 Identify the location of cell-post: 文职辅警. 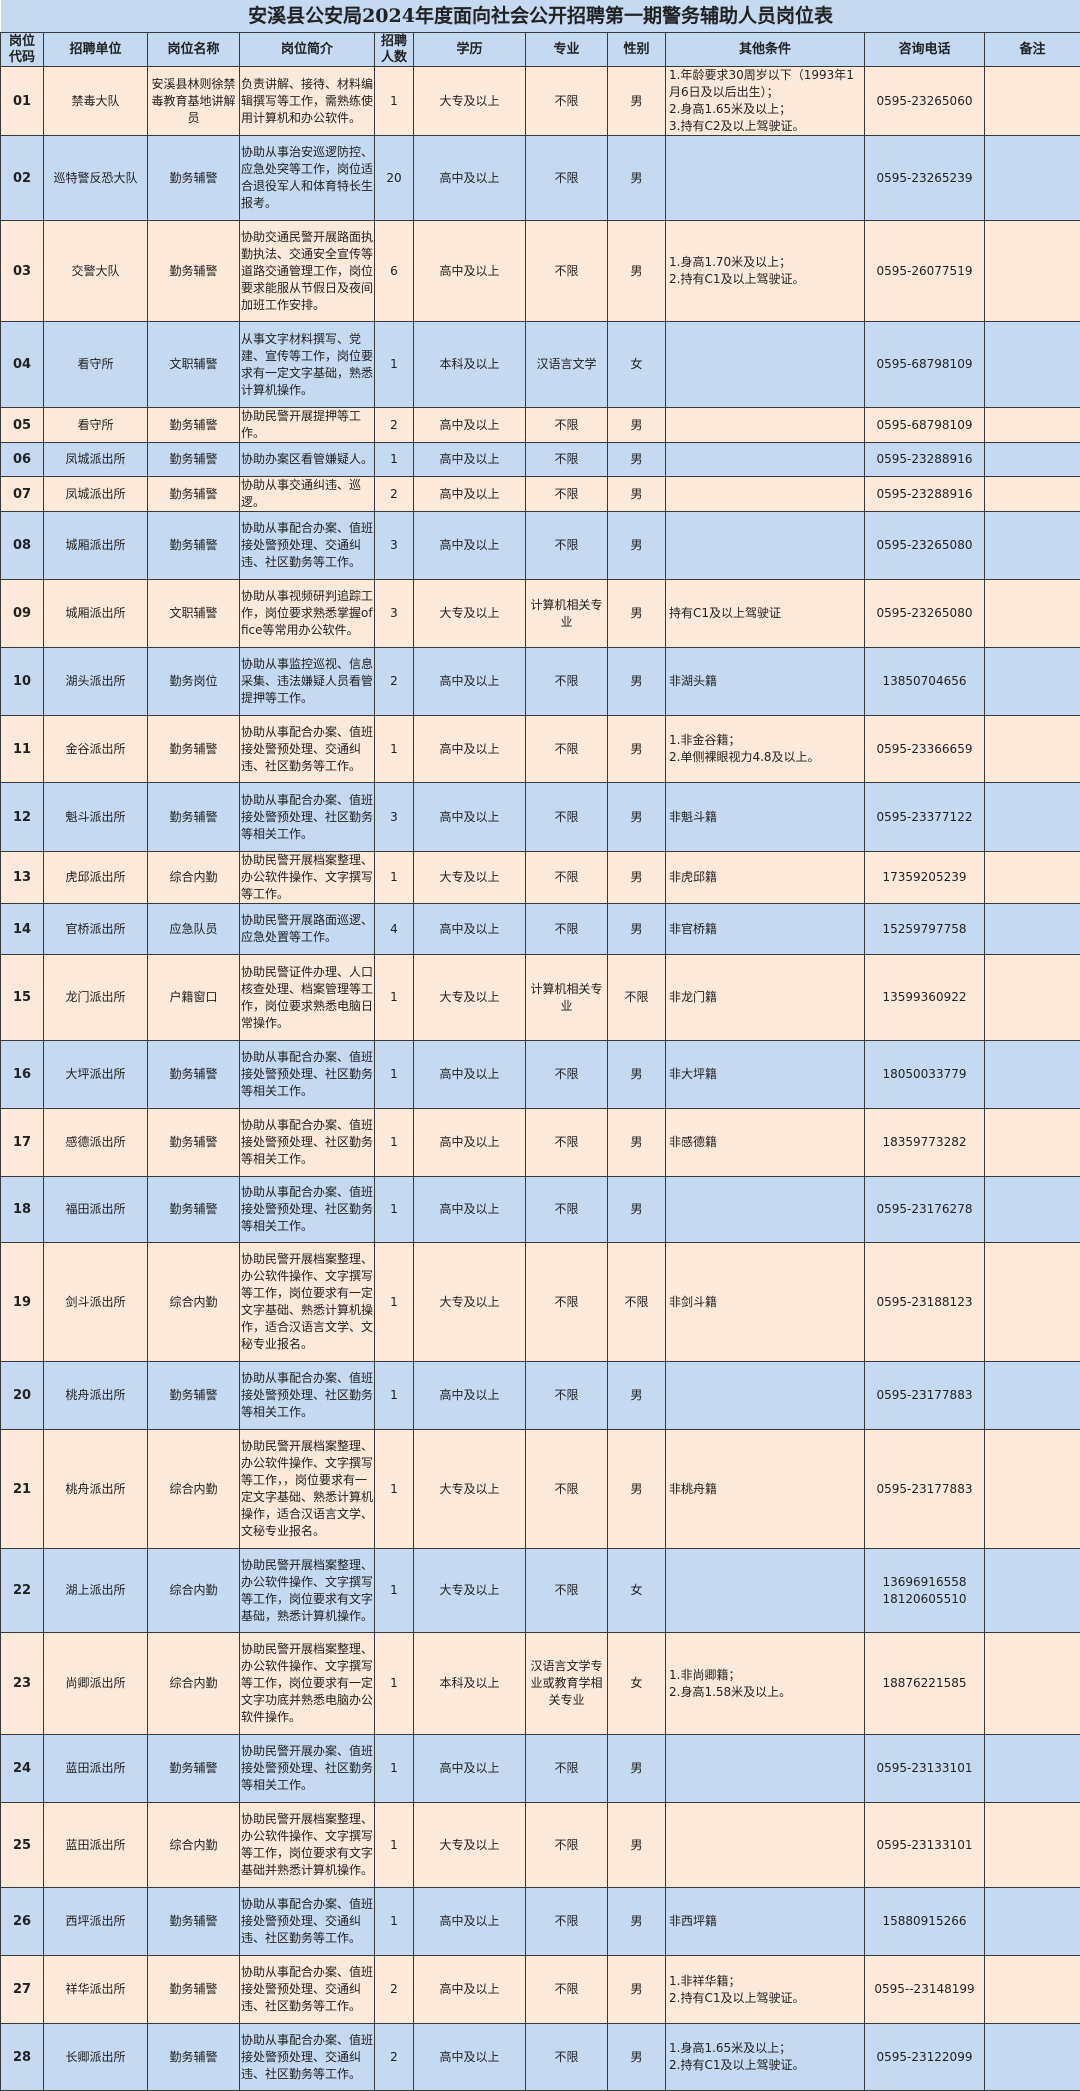
(194, 614).